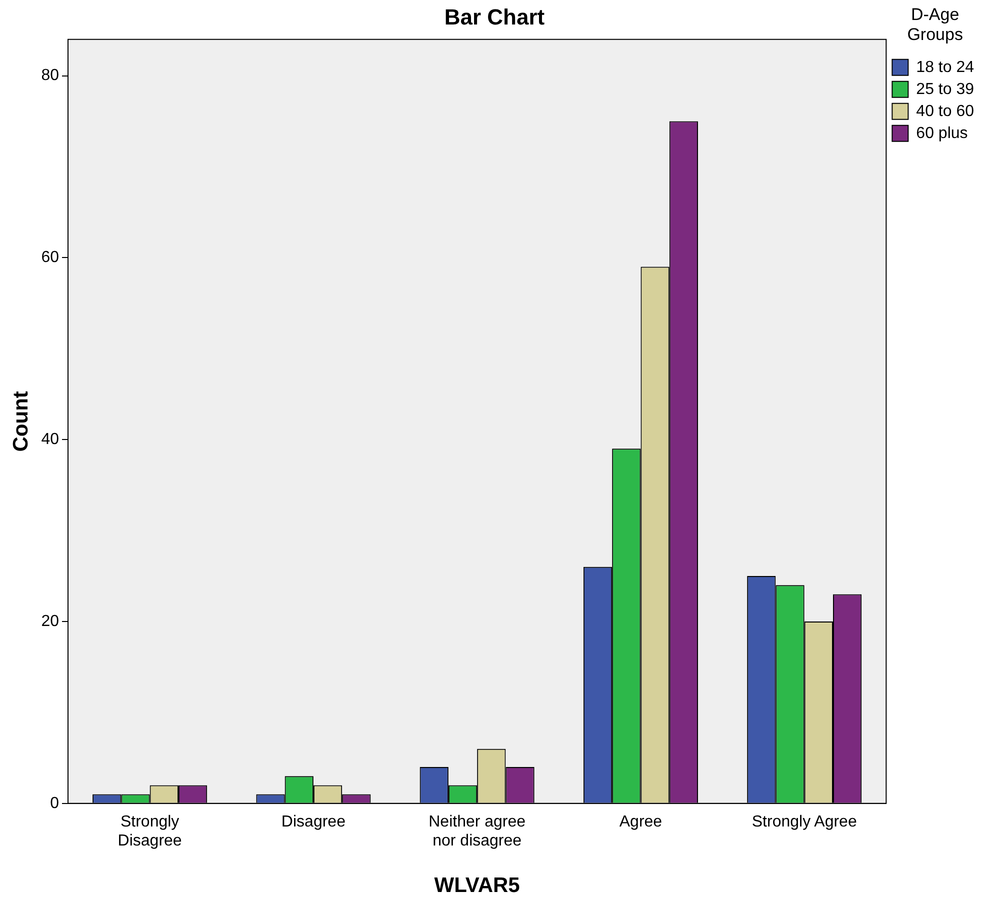  What do you see at coordinates (477, 886) in the screenshot?
I see `x-axis-title: WLVAR5` at bounding box center [477, 886].